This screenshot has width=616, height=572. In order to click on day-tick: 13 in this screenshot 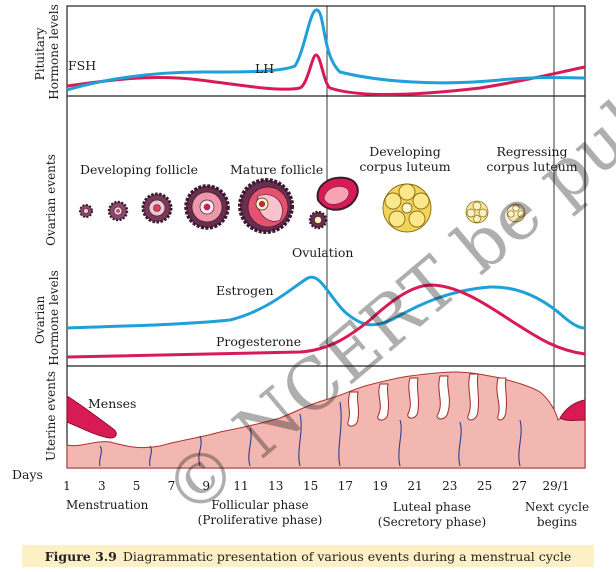, I will do `click(275, 486)`.